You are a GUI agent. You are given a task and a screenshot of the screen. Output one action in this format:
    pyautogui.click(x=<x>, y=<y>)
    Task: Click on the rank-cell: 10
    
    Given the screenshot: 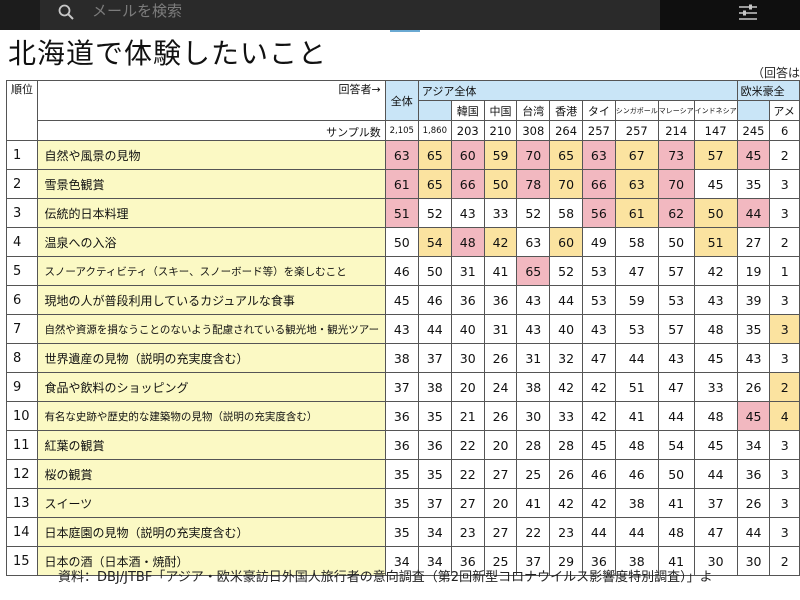 What is the action you would take?
    pyautogui.click(x=22, y=416)
    